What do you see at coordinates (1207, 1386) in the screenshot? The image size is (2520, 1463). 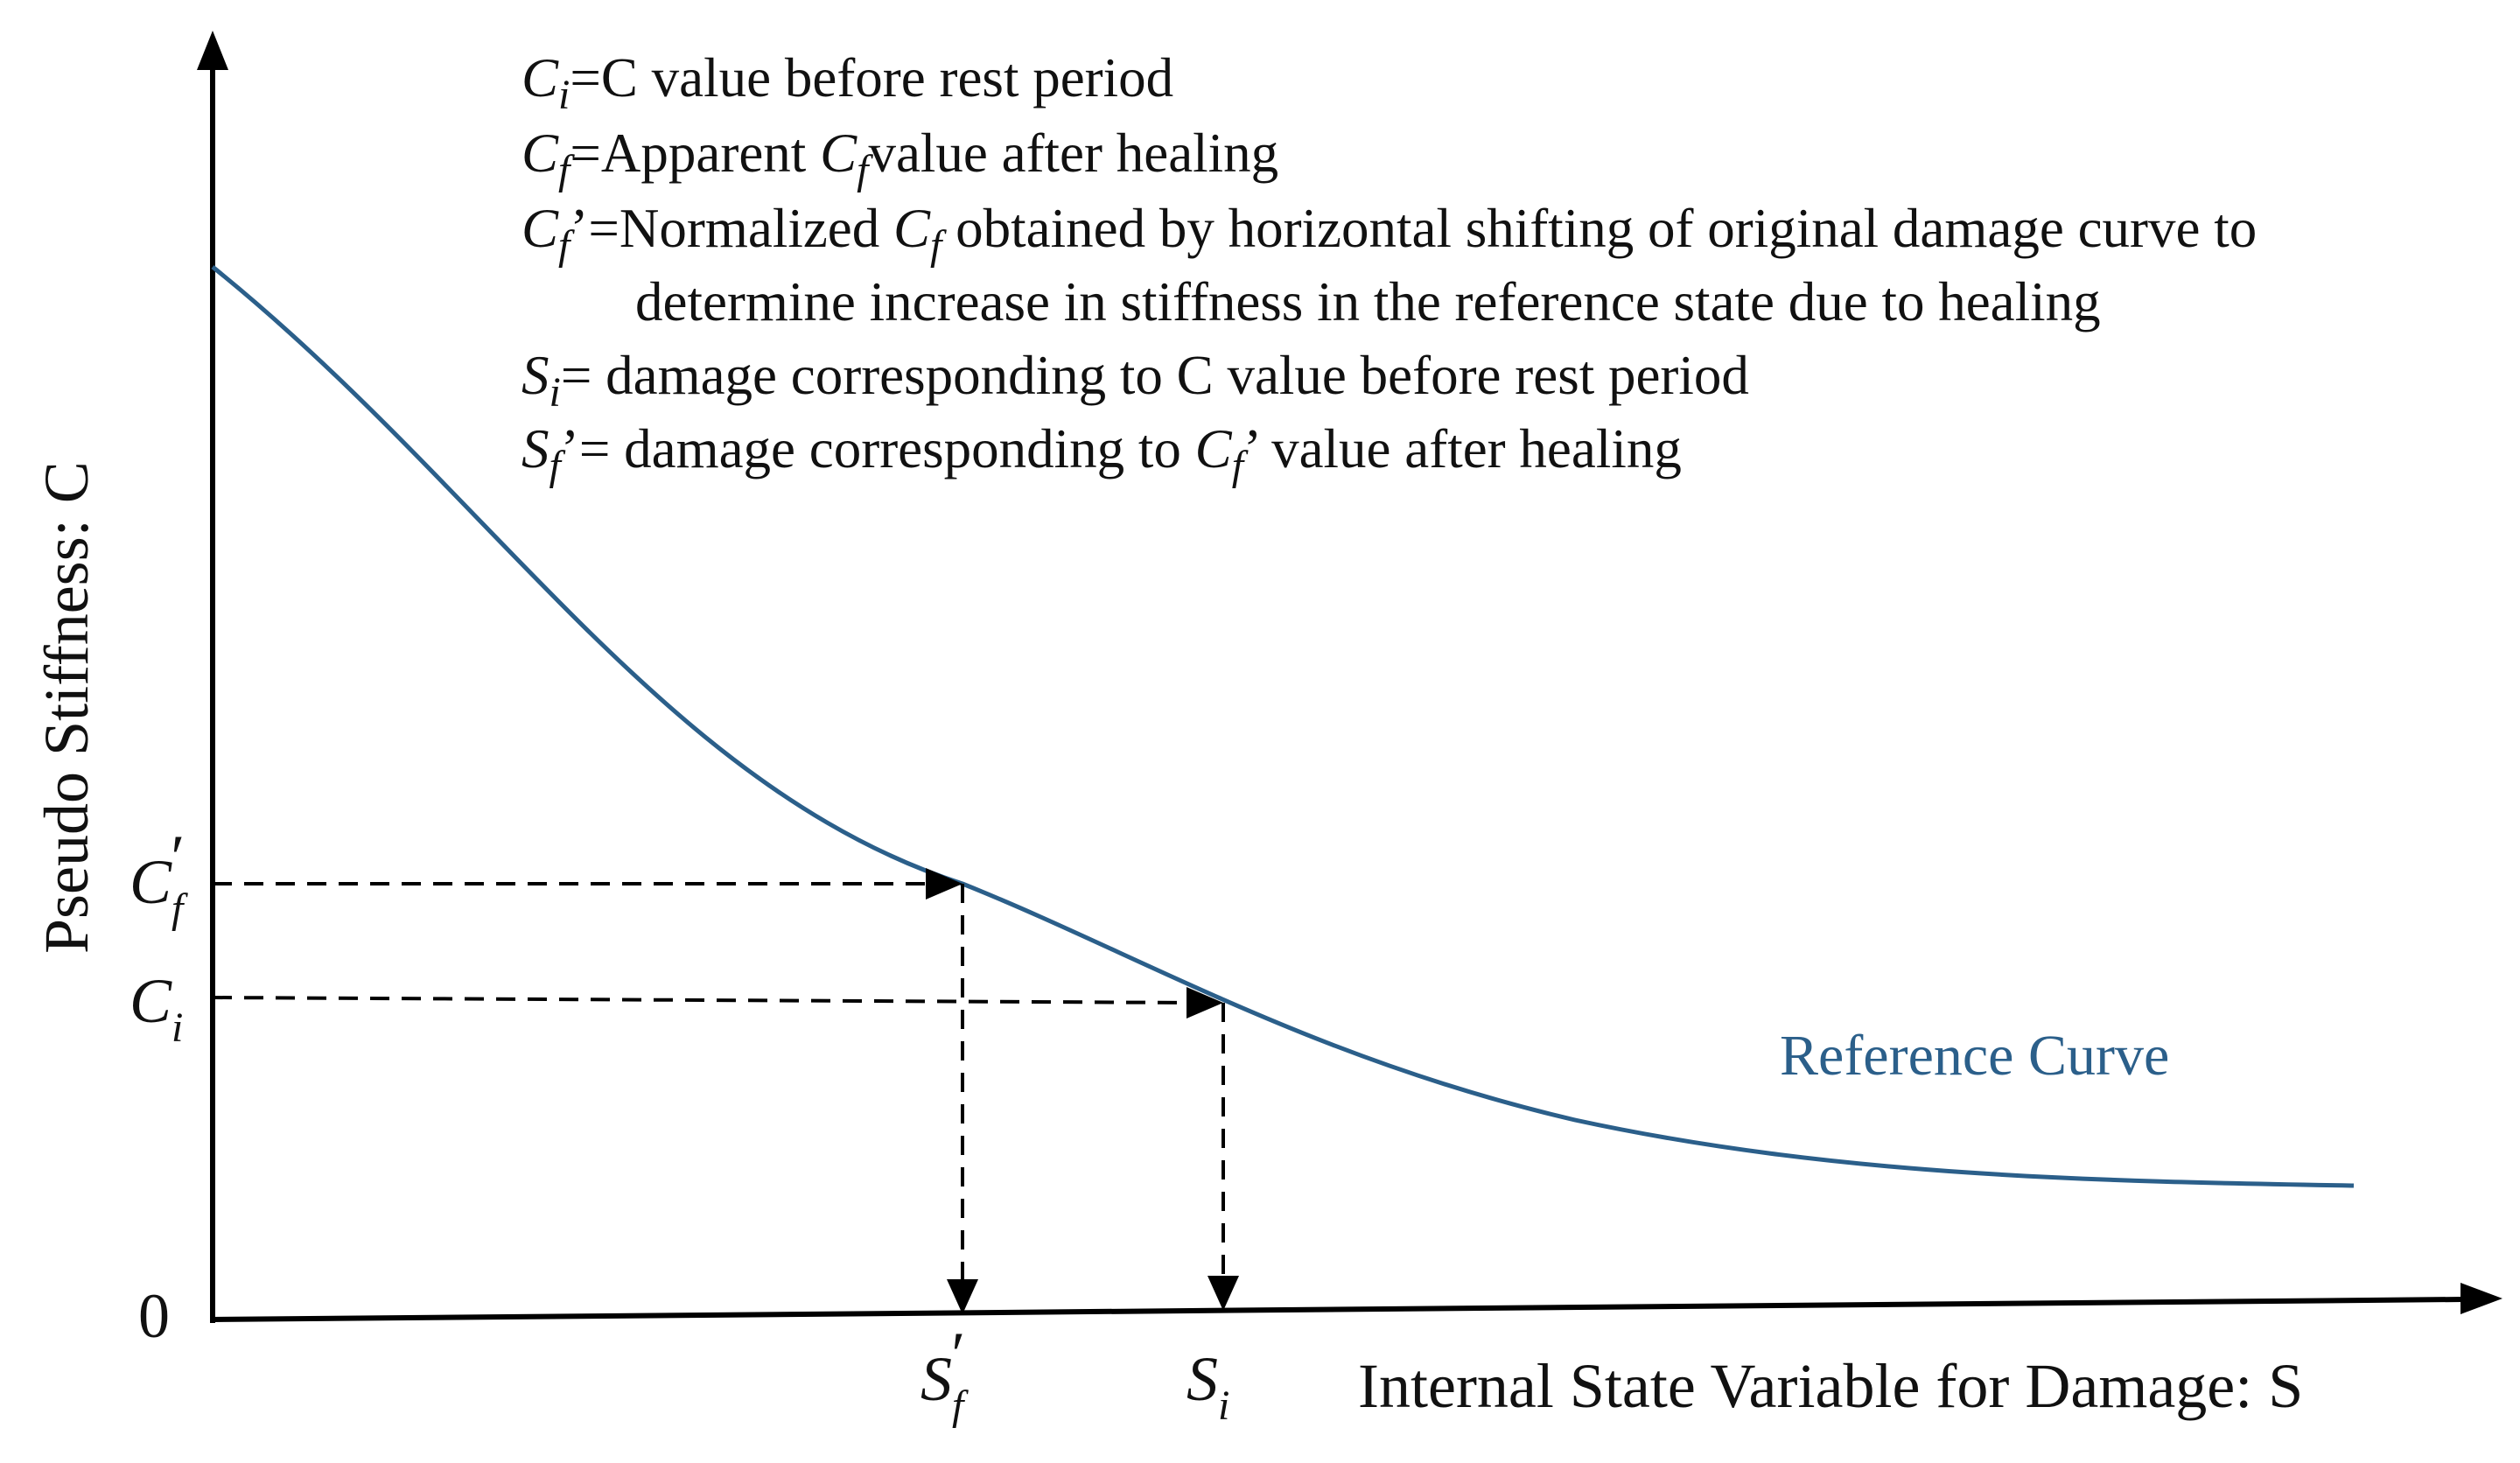 I see `tick-si: Si` at bounding box center [1207, 1386].